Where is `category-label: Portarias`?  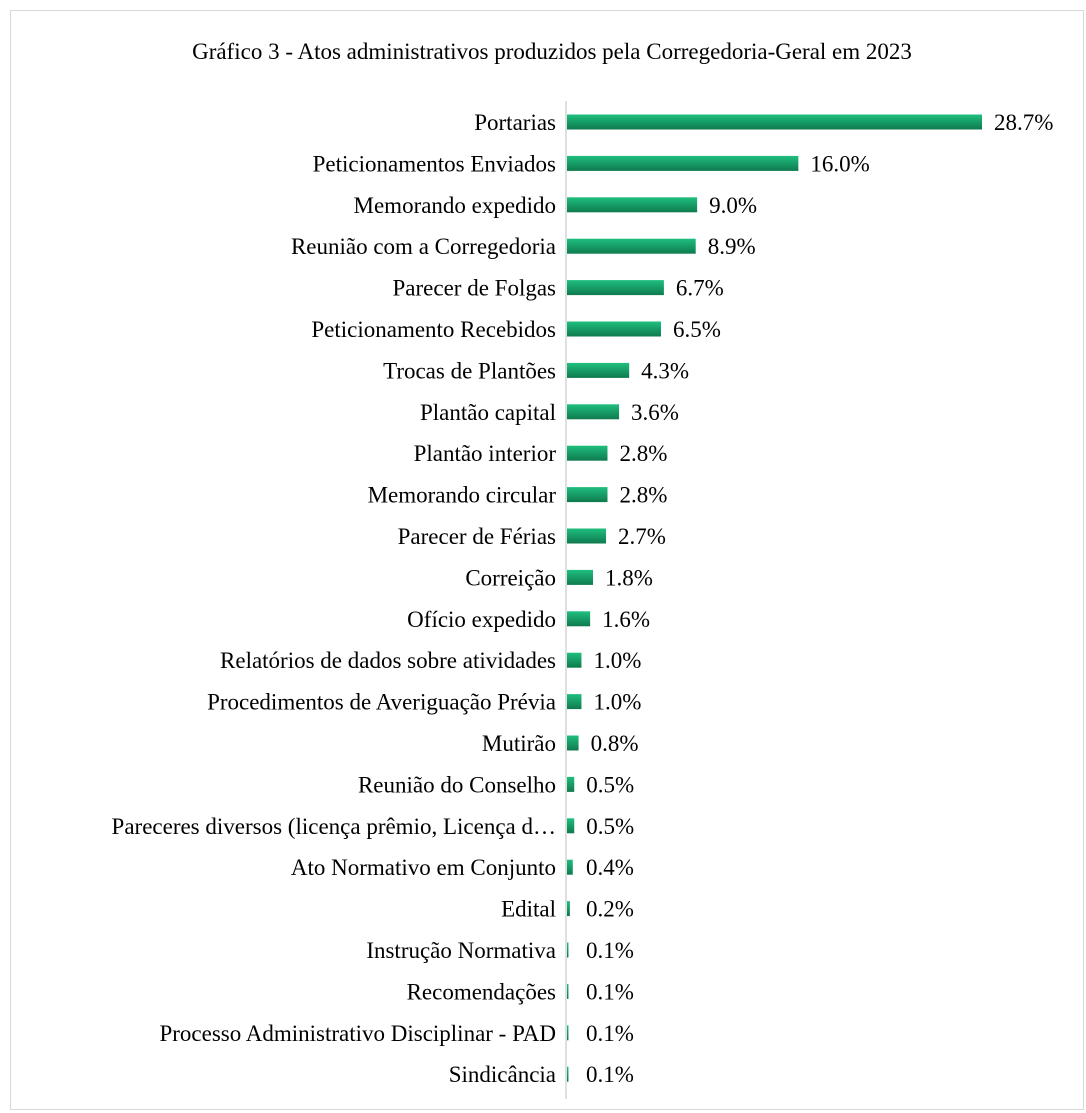 category-label: Portarias is located at coordinates (515, 122).